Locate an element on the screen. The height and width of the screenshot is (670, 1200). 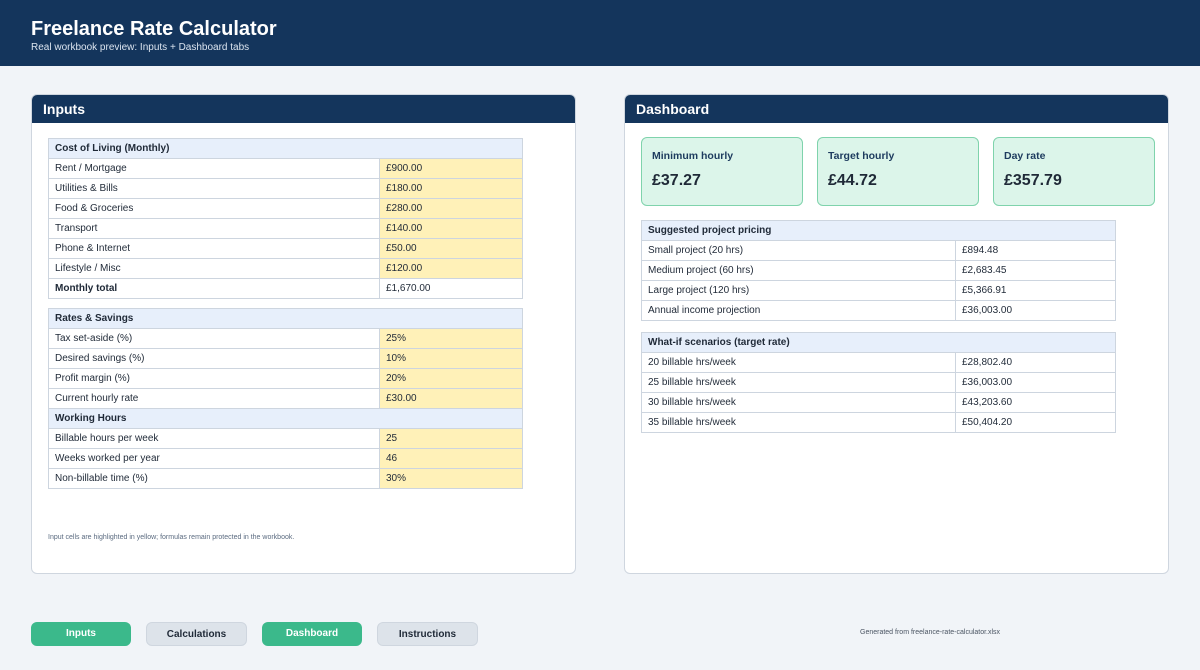
table-row: Food & Groceries £280.00 is located at coordinates (285, 208).